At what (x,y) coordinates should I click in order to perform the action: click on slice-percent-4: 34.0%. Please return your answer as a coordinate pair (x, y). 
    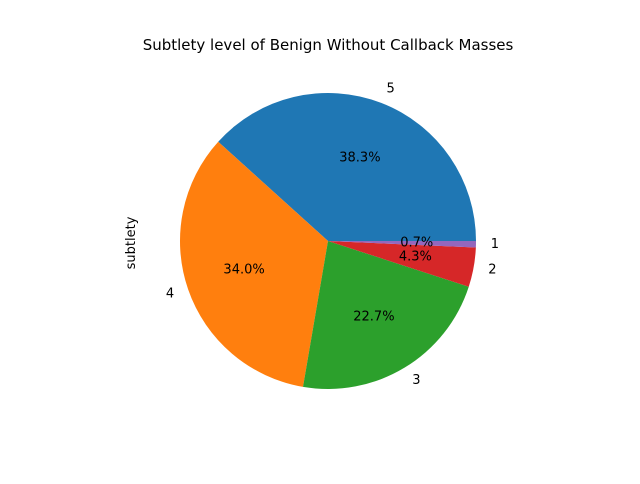
    Looking at the image, I should click on (243, 270).